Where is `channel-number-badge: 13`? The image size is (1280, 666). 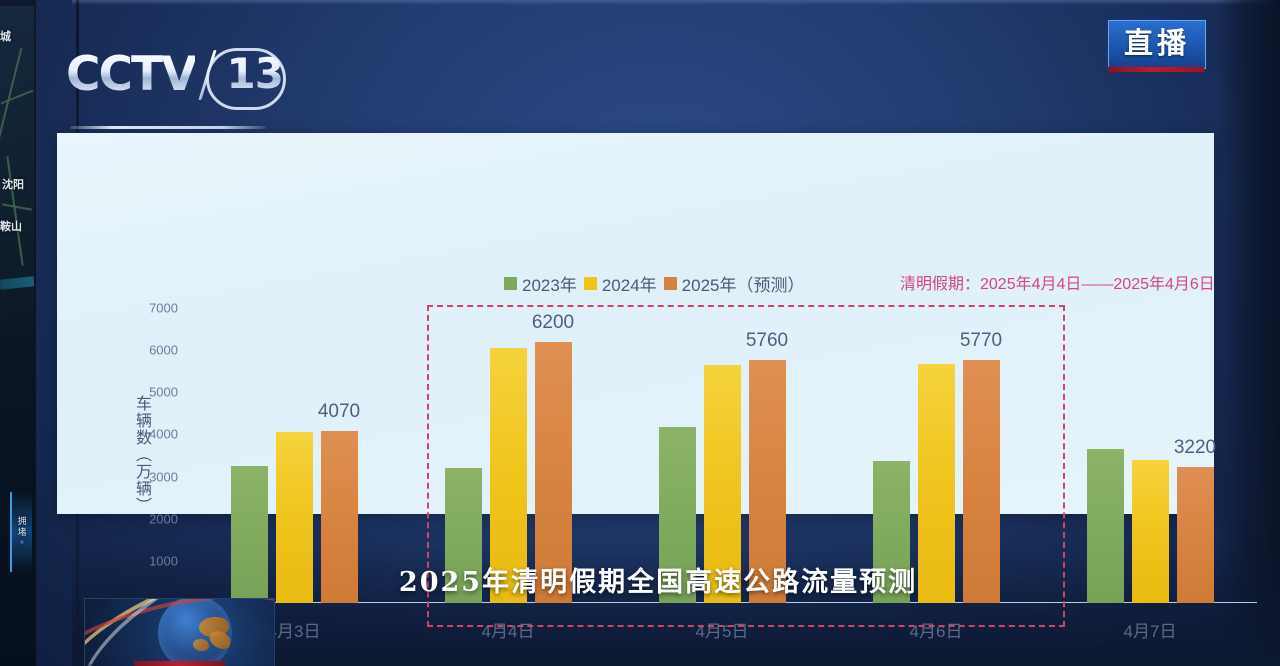
channel-number-badge: 13 is located at coordinates (250, 79).